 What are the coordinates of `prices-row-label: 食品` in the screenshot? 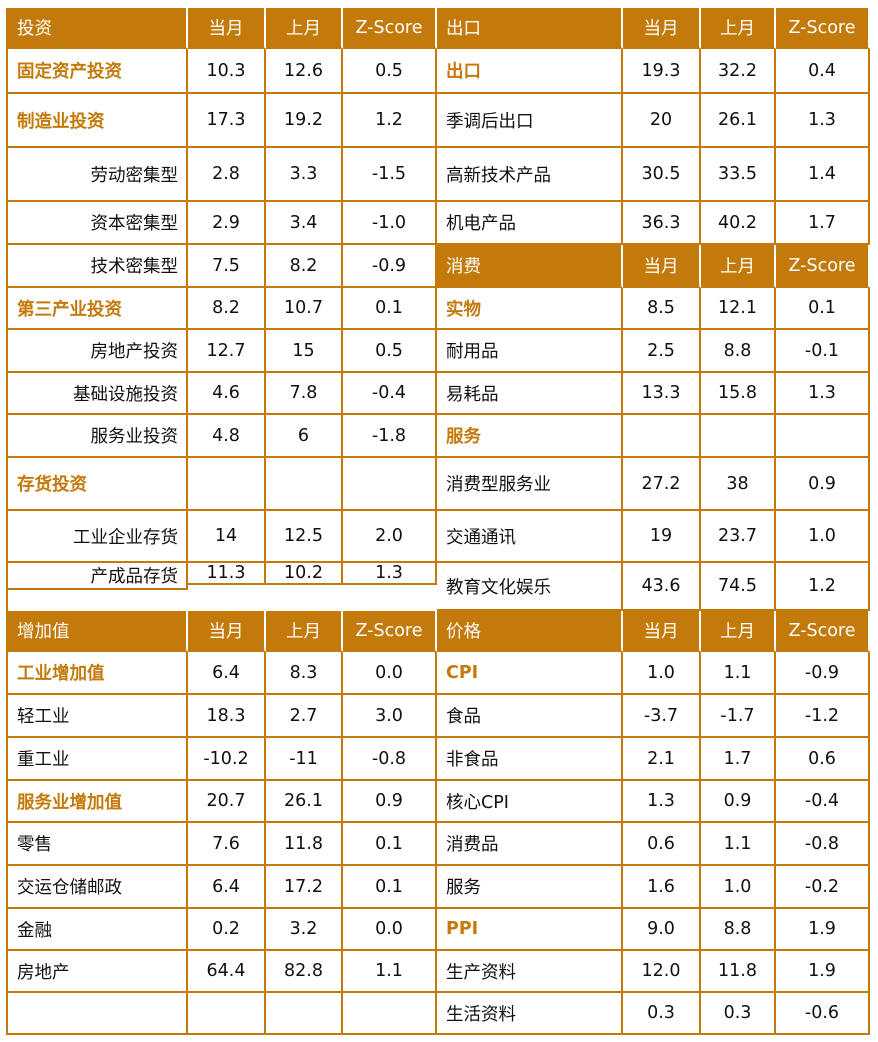 It's located at (530, 716).